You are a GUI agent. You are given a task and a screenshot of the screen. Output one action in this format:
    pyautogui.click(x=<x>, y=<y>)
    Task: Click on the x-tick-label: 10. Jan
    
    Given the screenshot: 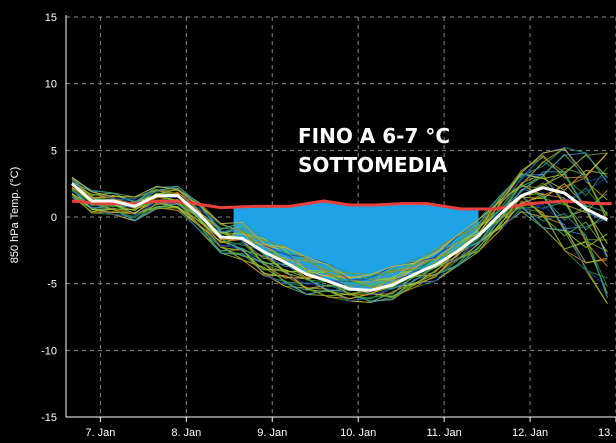 What is the action you would take?
    pyautogui.click(x=358, y=433)
    